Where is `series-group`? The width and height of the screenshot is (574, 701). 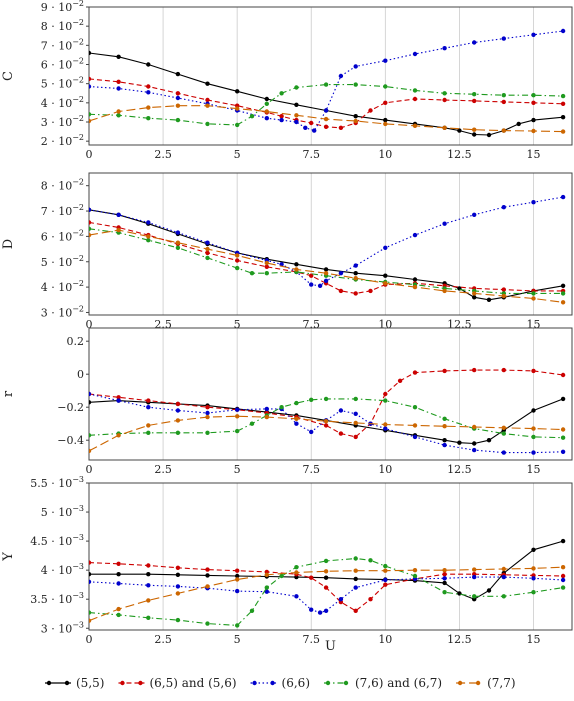
series-group is located at coordinates (327, 411).